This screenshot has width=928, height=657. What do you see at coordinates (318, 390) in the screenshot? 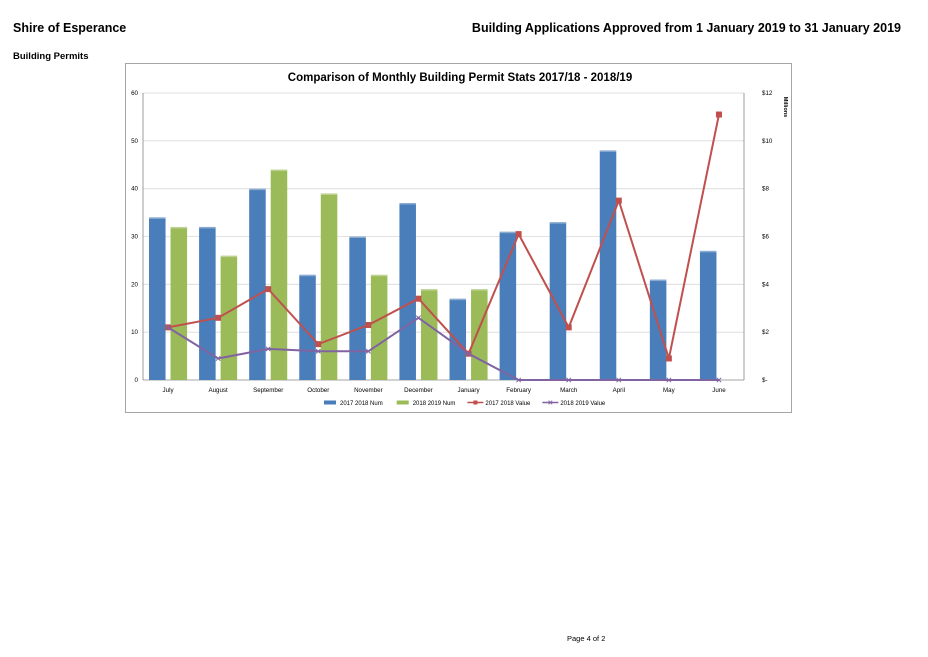
I see `x-tick-label: October` at bounding box center [318, 390].